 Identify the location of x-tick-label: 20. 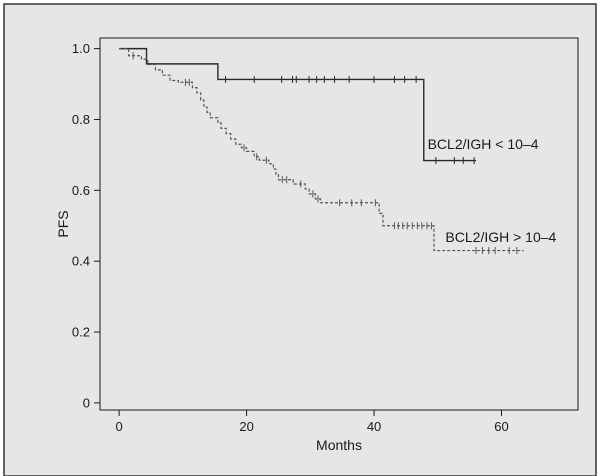
(246, 426).